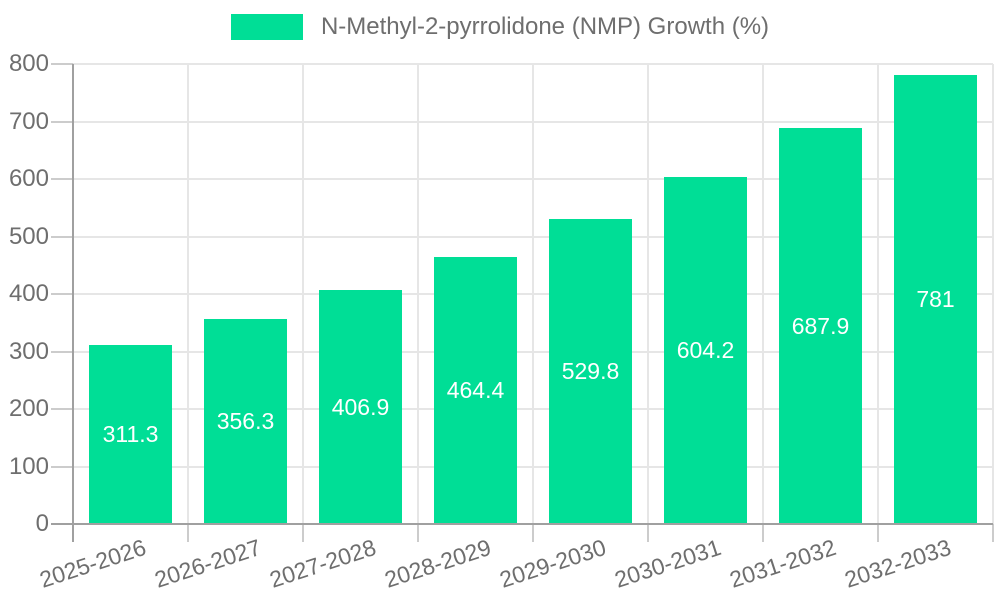 The width and height of the screenshot is (1000, 600). I want to click on bar-value-label: 356.3, so click(245, 421).